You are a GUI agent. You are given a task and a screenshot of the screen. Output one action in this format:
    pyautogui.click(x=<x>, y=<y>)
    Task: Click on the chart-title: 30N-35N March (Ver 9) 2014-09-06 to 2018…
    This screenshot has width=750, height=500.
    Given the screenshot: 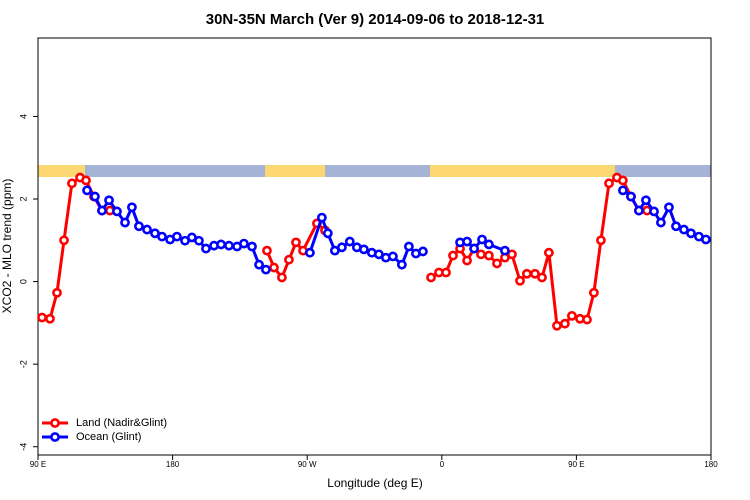 What is the action you would take?
    pyautogui.click(x=375, y=19)
    